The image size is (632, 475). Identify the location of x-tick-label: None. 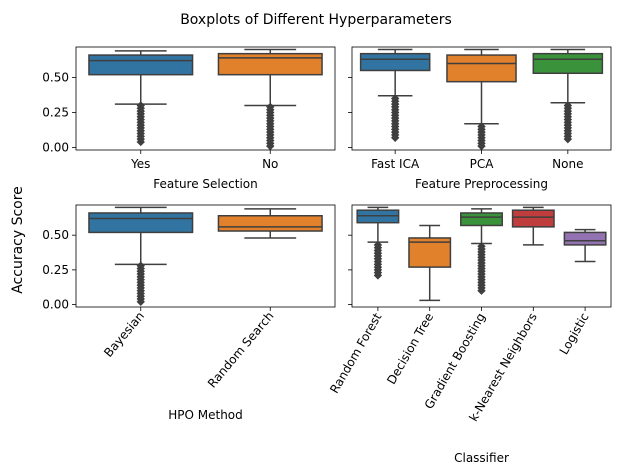
(567, 164).